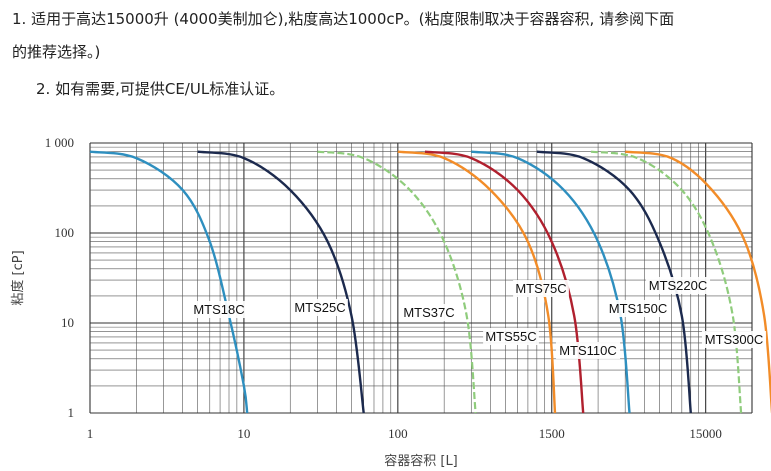  What do you see at coordinates (160, 89) in the screenshot?
I see `note-line-2: 2. 如有需要,可提供CE/UL标准认证。` at bounding box center [160, 89].